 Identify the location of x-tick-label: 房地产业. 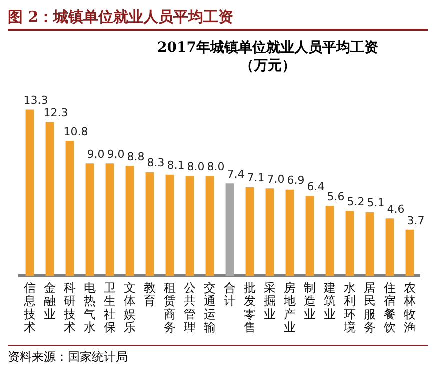
(289, 307).